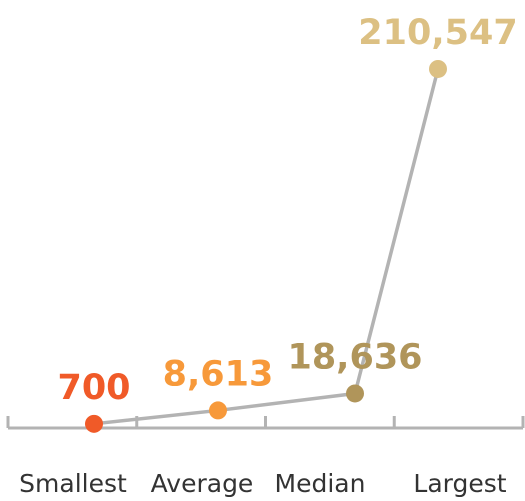  Describe the element at coordinates (202, 483) in the screenshot. I see `x-tick-label: Average` at that location.